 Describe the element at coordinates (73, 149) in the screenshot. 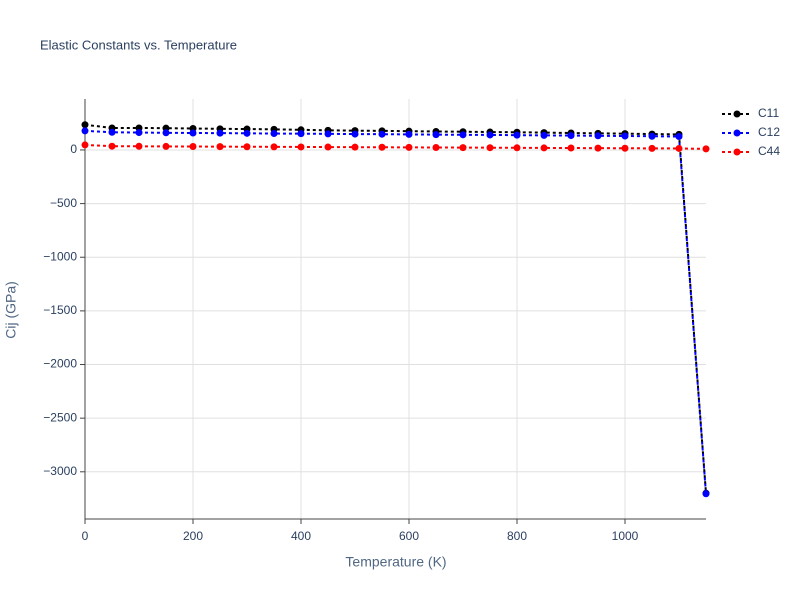

I see `y-tick-label: 0` at that location.